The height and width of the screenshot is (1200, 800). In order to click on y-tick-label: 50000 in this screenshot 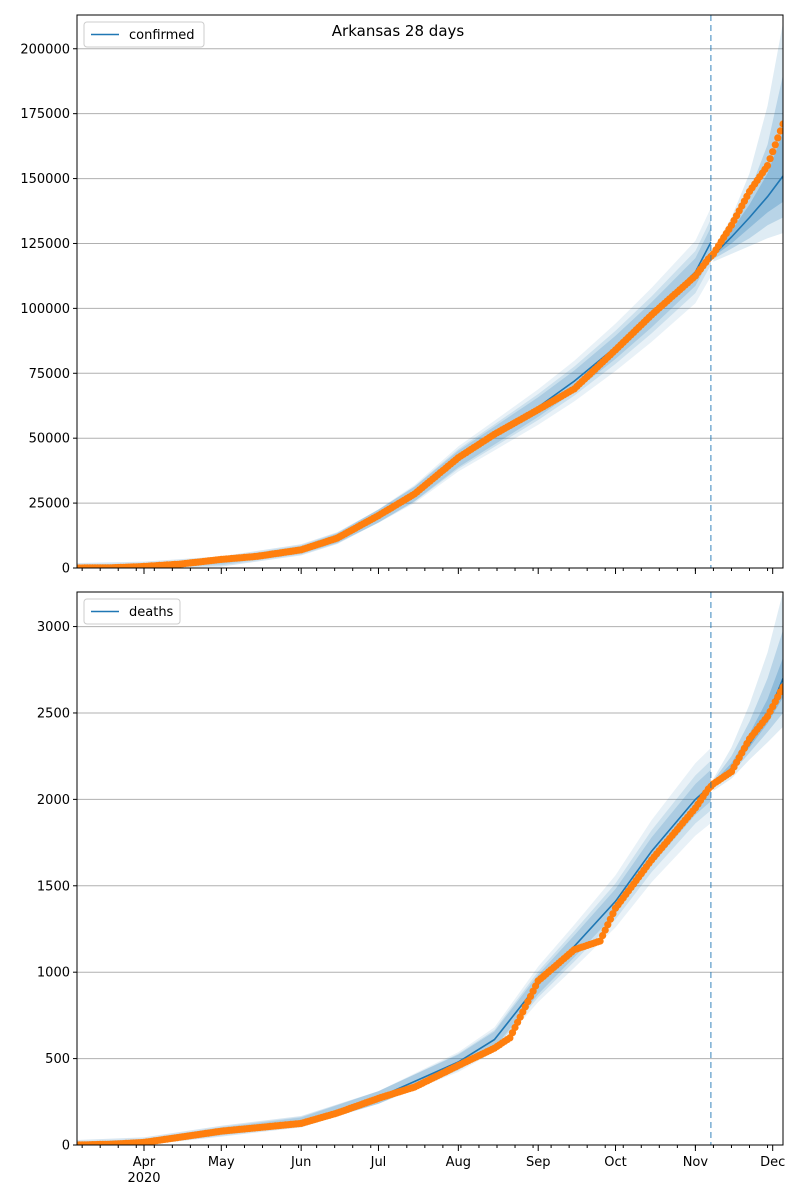, I will do `click(49, 439)`.